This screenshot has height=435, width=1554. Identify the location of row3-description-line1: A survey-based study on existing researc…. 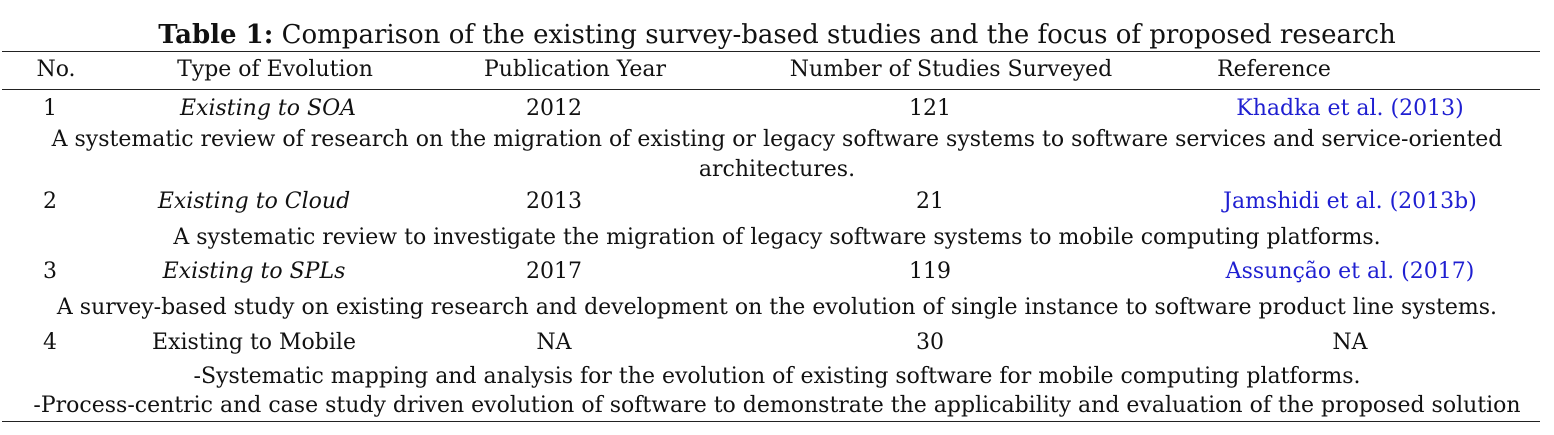
(777, 307).